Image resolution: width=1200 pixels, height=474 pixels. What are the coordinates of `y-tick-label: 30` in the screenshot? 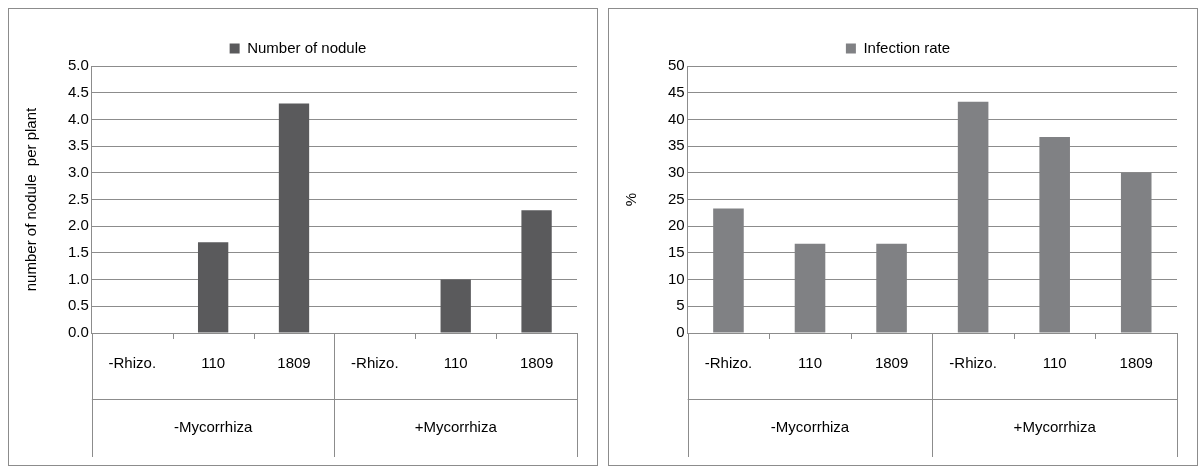 It's located at (676, 171).